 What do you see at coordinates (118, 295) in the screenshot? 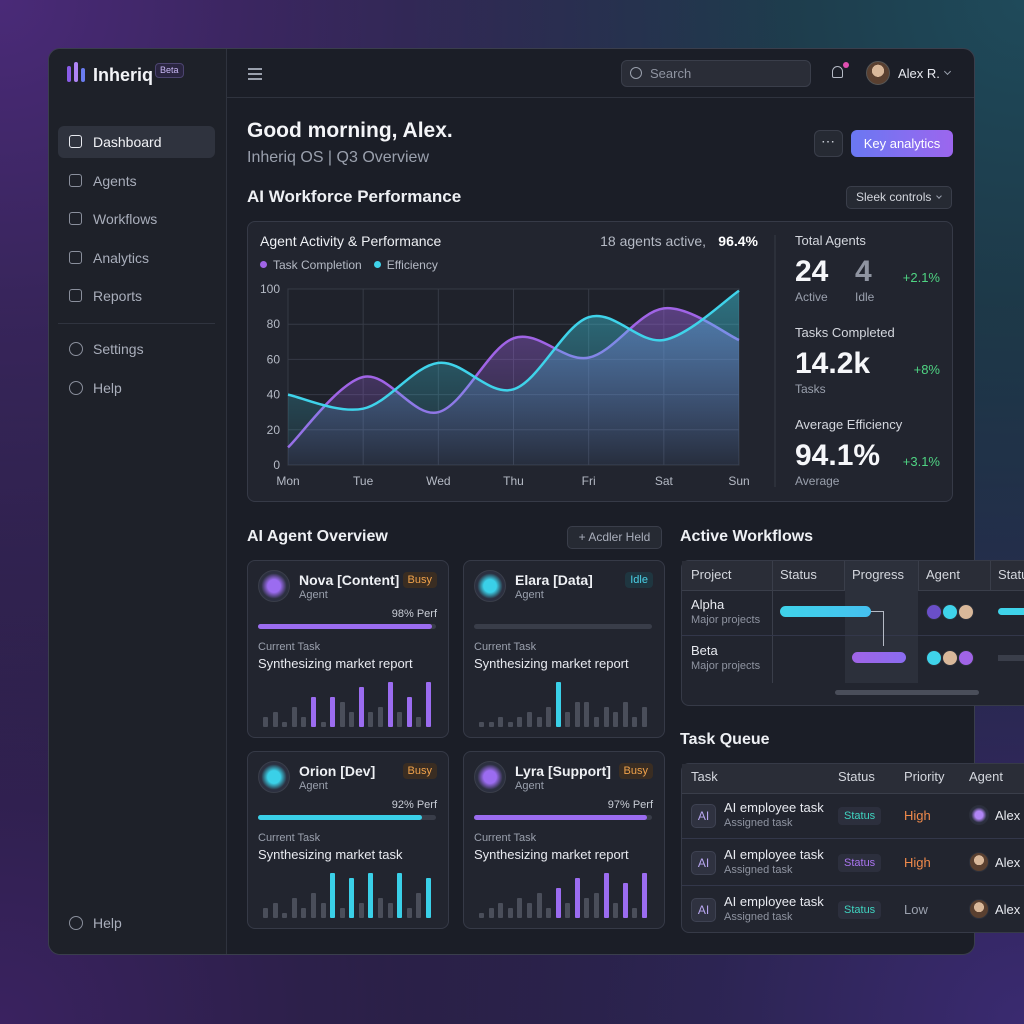
I see `nav-item: Reports` at bounding box center [118, 295].